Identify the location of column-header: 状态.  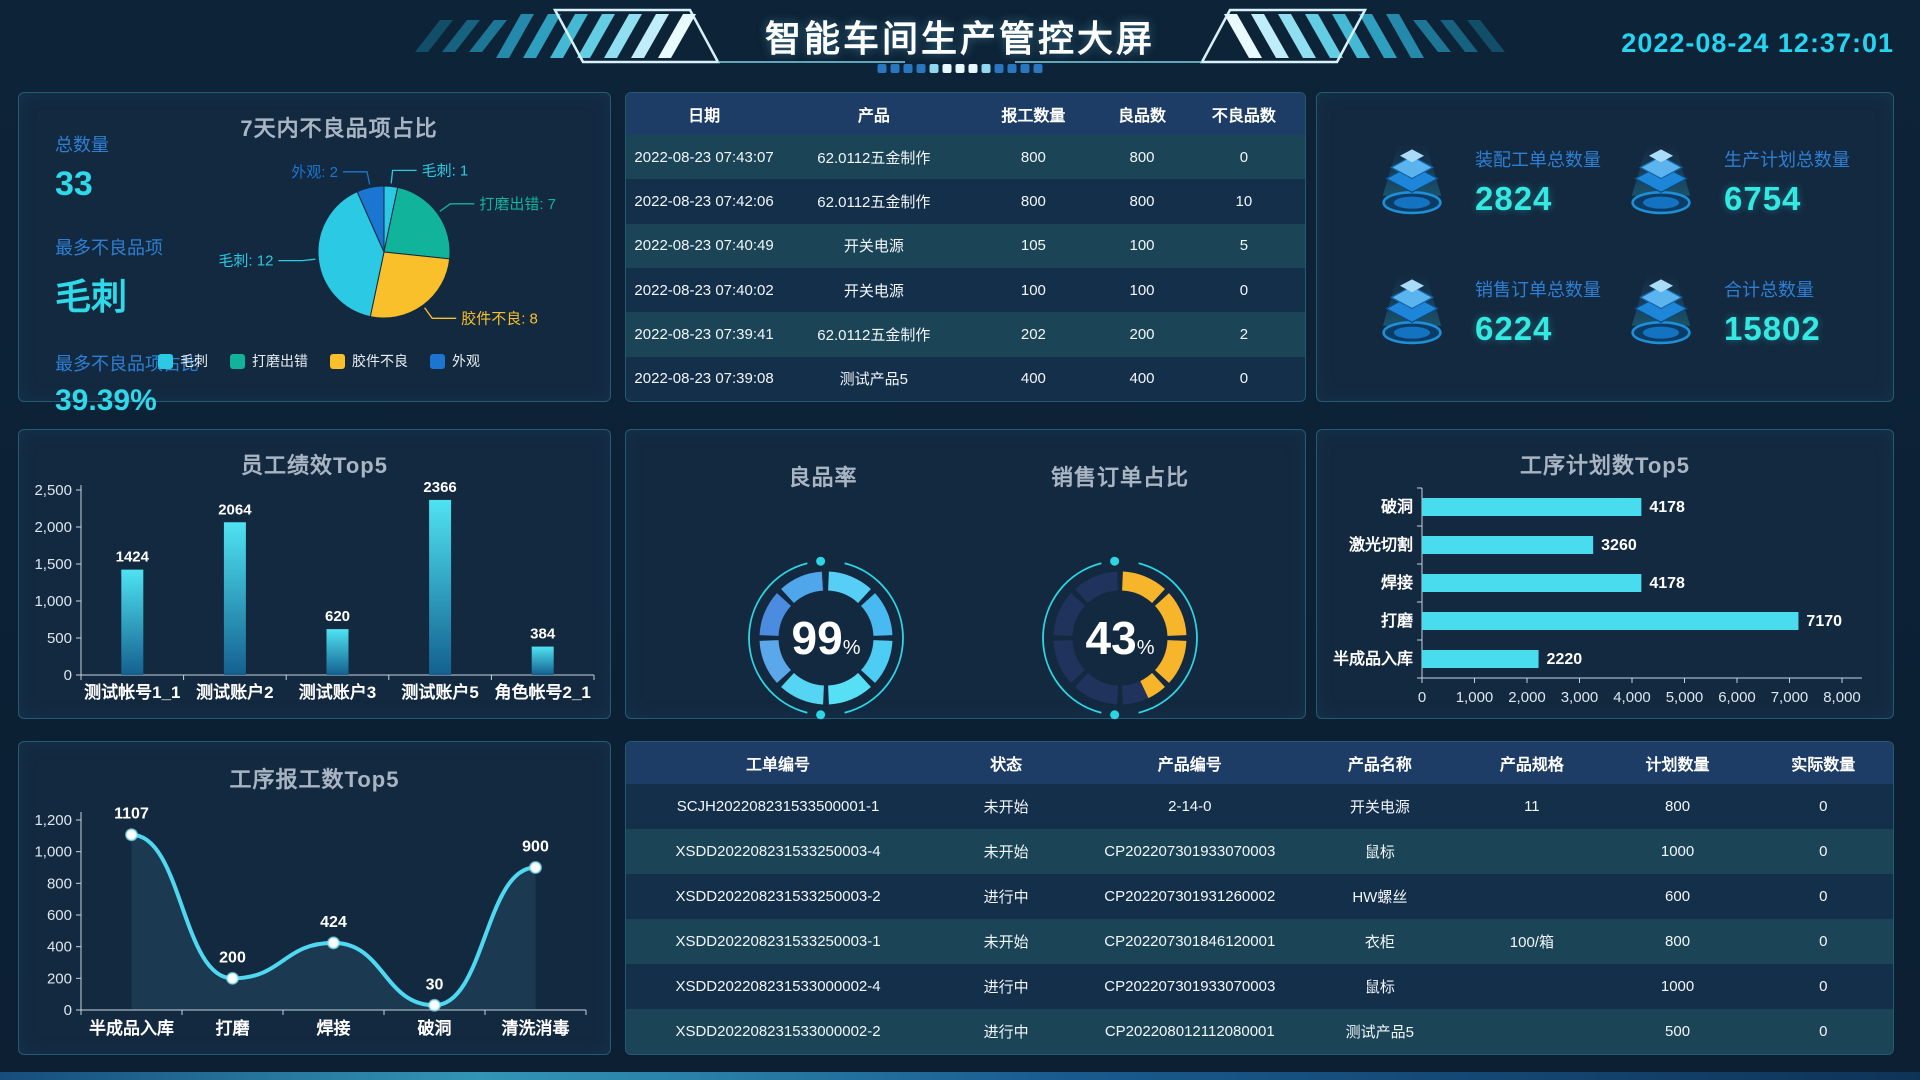
(1006, 765).